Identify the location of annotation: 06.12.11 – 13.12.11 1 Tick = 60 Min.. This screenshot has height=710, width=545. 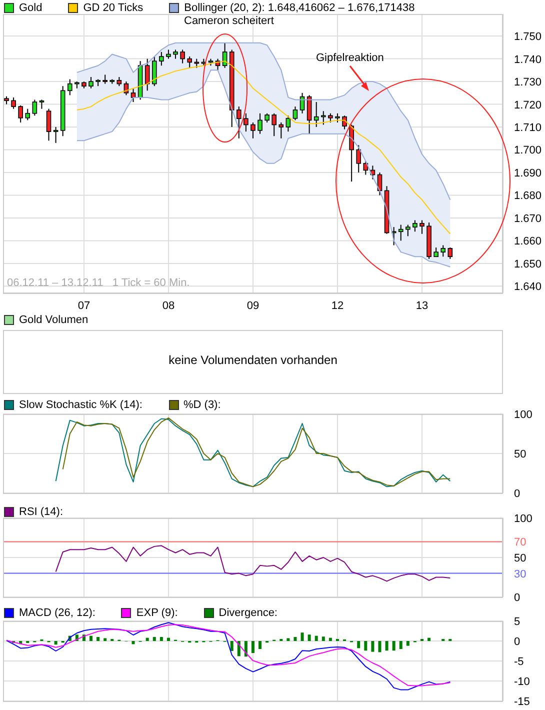
(98, 283).